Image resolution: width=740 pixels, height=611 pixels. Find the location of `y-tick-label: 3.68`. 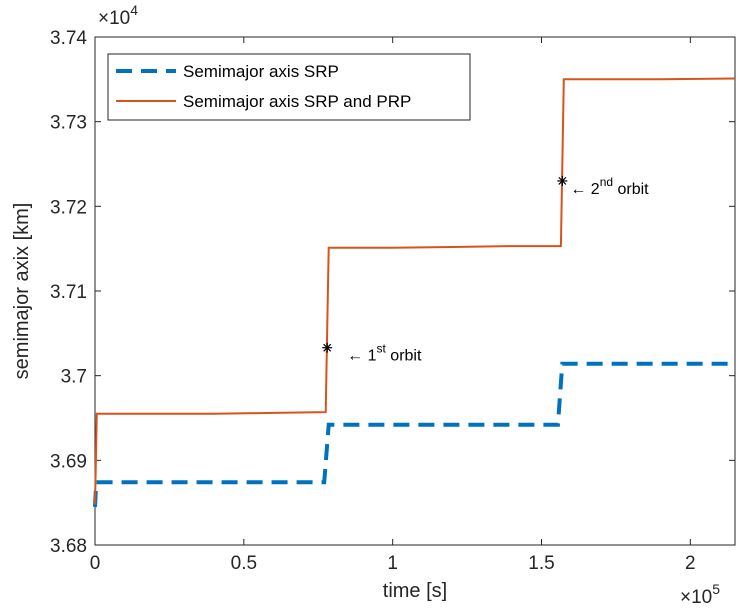

y-tick-label: 3.68 is located at coordinates (68, 546).